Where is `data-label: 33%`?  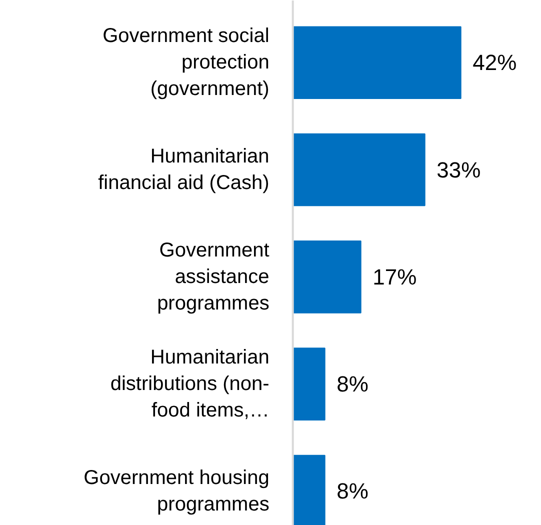 data-label: 33% is located at coordinates (458, 169).